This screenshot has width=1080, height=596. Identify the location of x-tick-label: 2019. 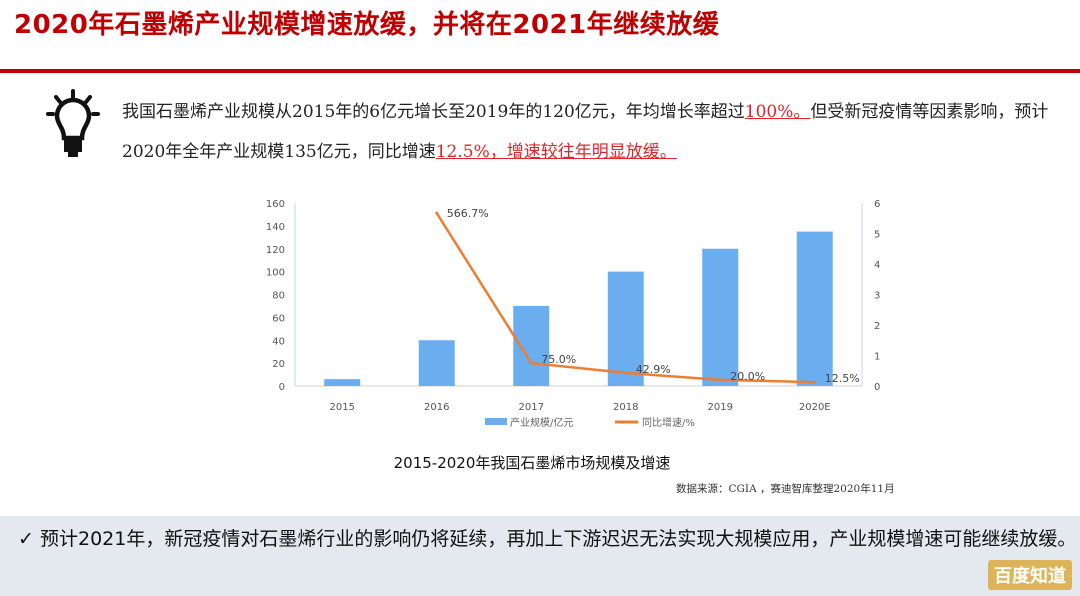
(720, 407).